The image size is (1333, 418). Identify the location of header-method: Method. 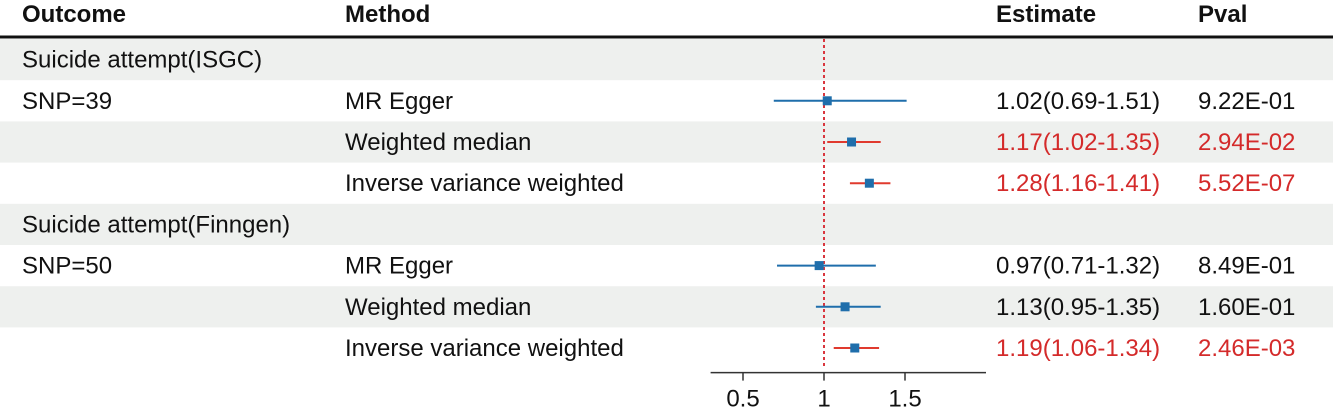
(387, 14).